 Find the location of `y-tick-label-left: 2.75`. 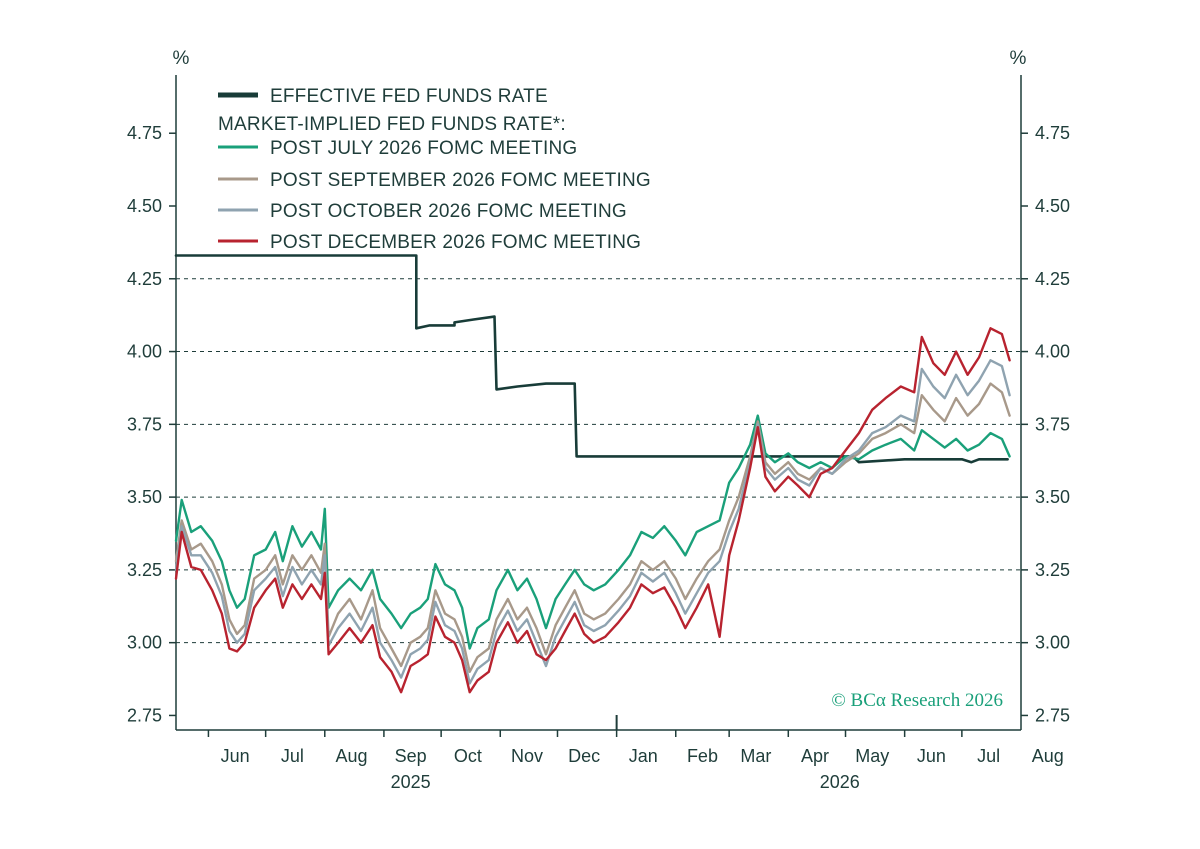

y-tick-label-left: 2.75 is located at coordinates (144, 715).